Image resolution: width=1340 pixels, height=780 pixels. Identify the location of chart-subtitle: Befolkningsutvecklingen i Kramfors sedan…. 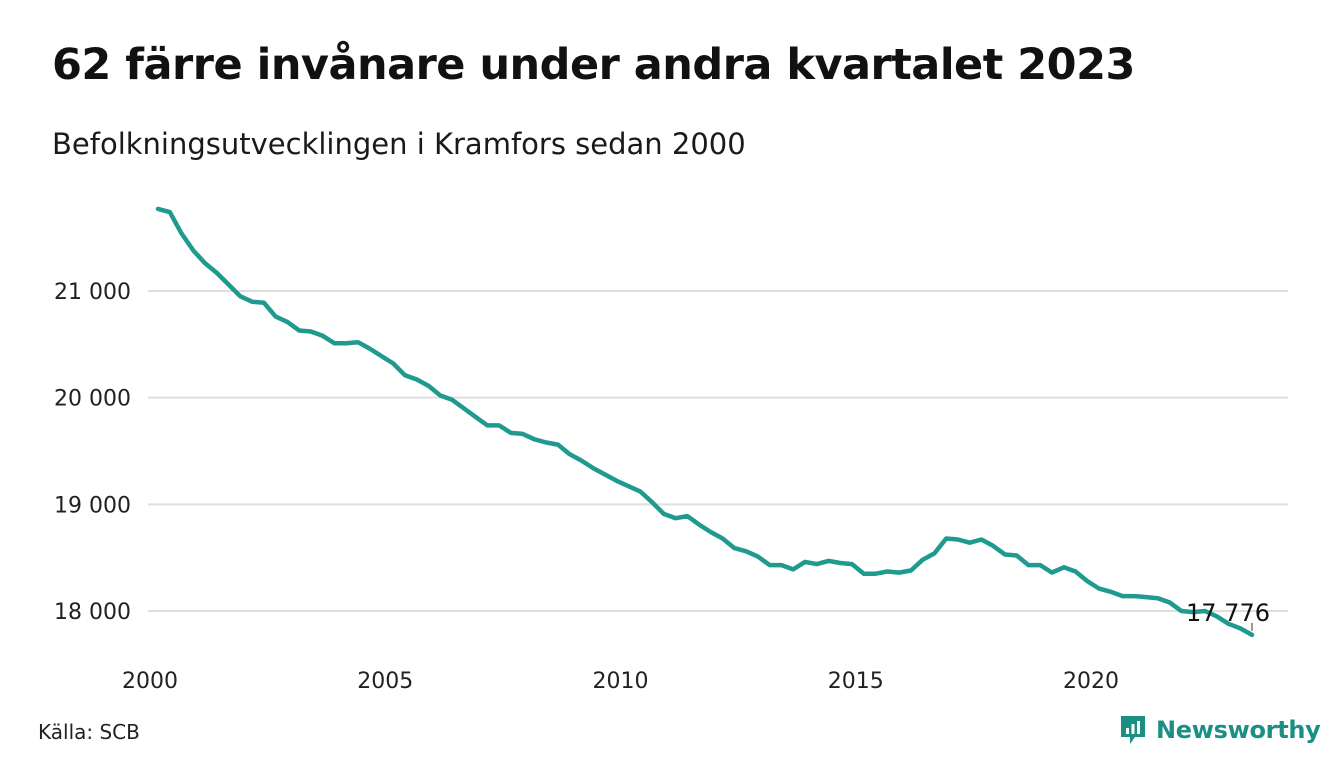
(399, 144).